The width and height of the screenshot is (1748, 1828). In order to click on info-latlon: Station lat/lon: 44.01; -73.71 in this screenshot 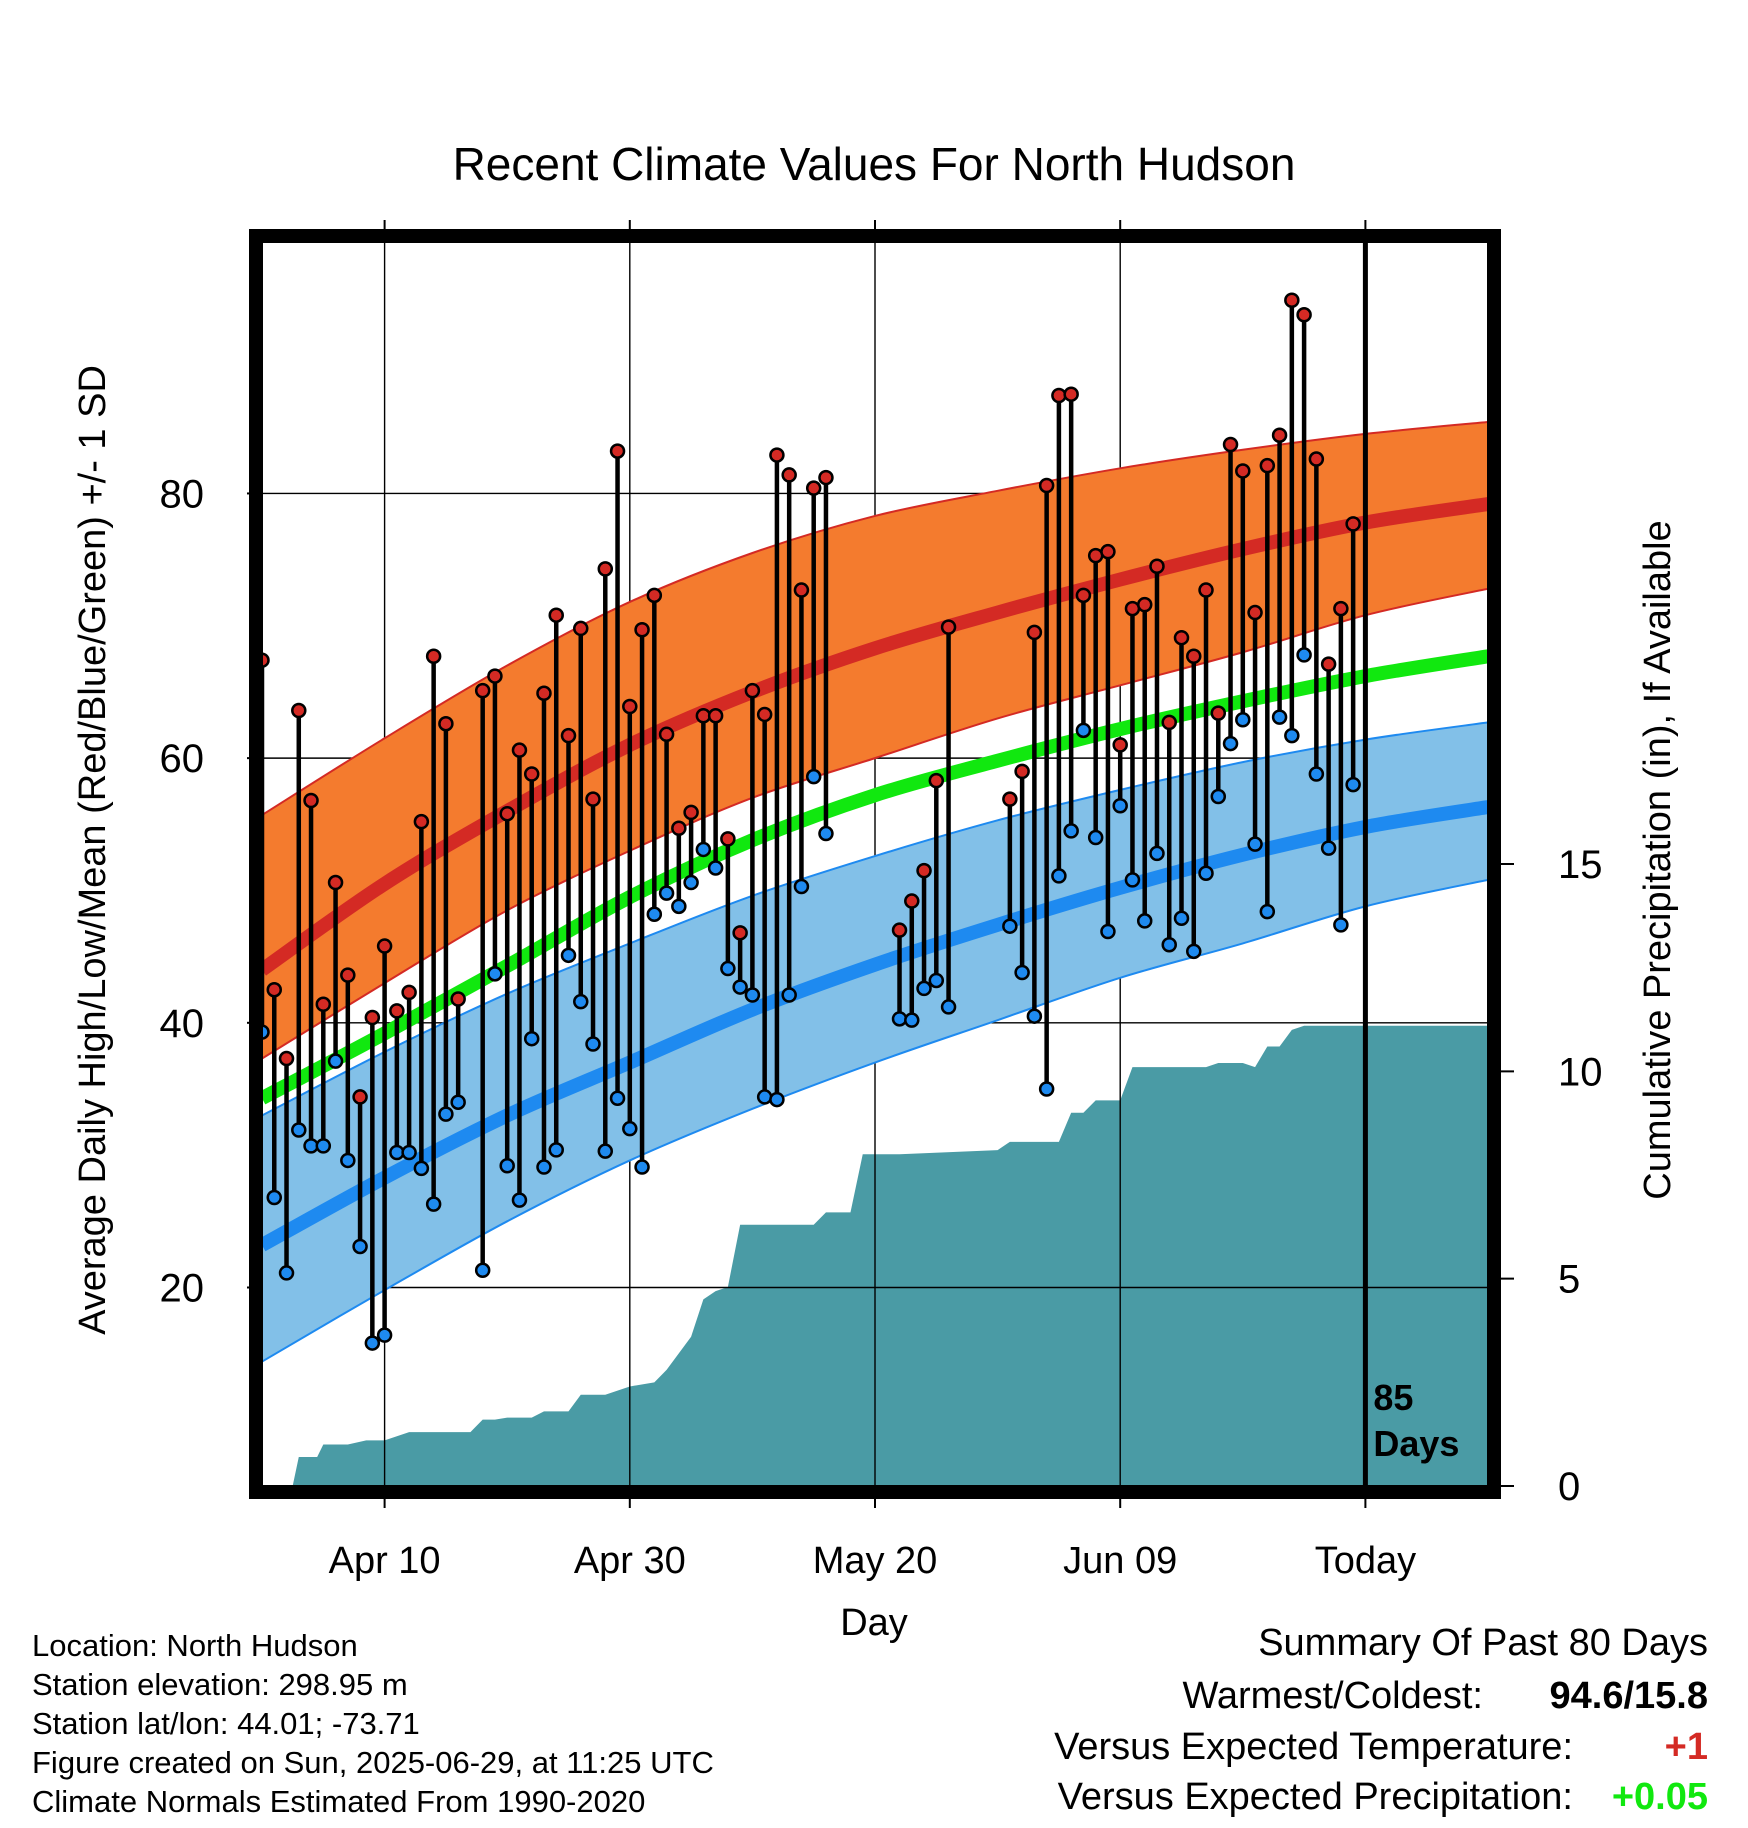, I will do `click(226, 1723)`.